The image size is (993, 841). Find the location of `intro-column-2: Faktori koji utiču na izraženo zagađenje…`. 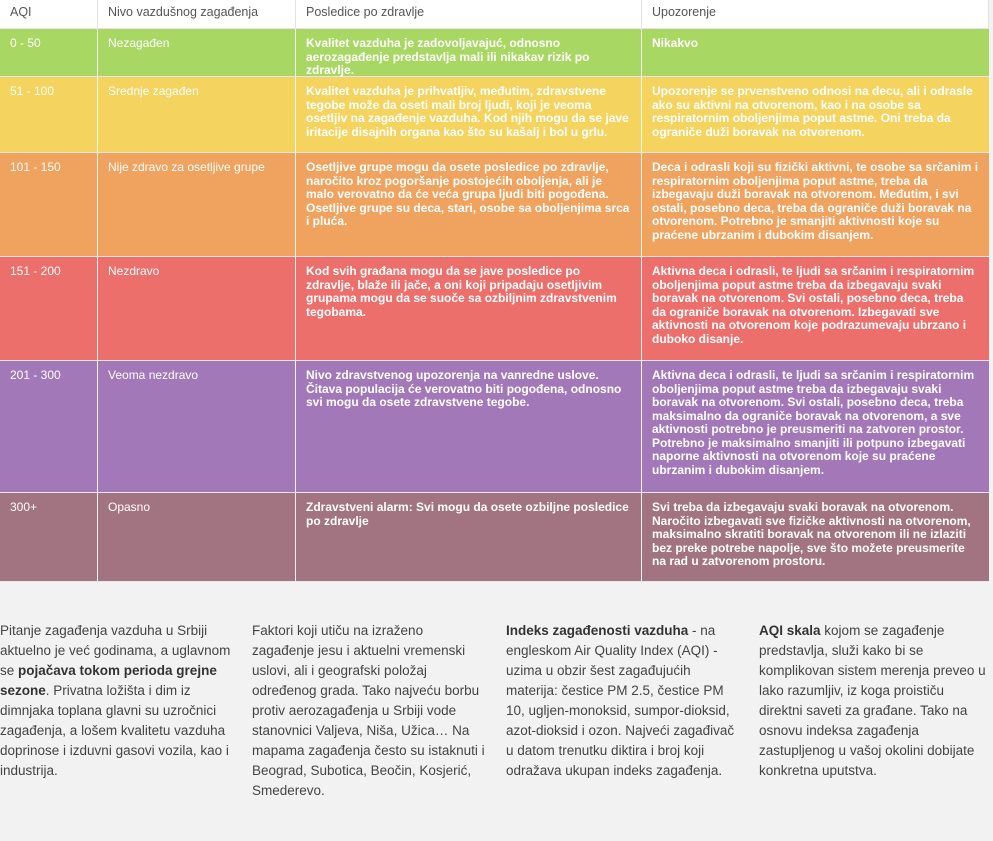

intro-column-2: Faktori koji utiču na izraženo zagađenje… is located at coordinates (369, 711).